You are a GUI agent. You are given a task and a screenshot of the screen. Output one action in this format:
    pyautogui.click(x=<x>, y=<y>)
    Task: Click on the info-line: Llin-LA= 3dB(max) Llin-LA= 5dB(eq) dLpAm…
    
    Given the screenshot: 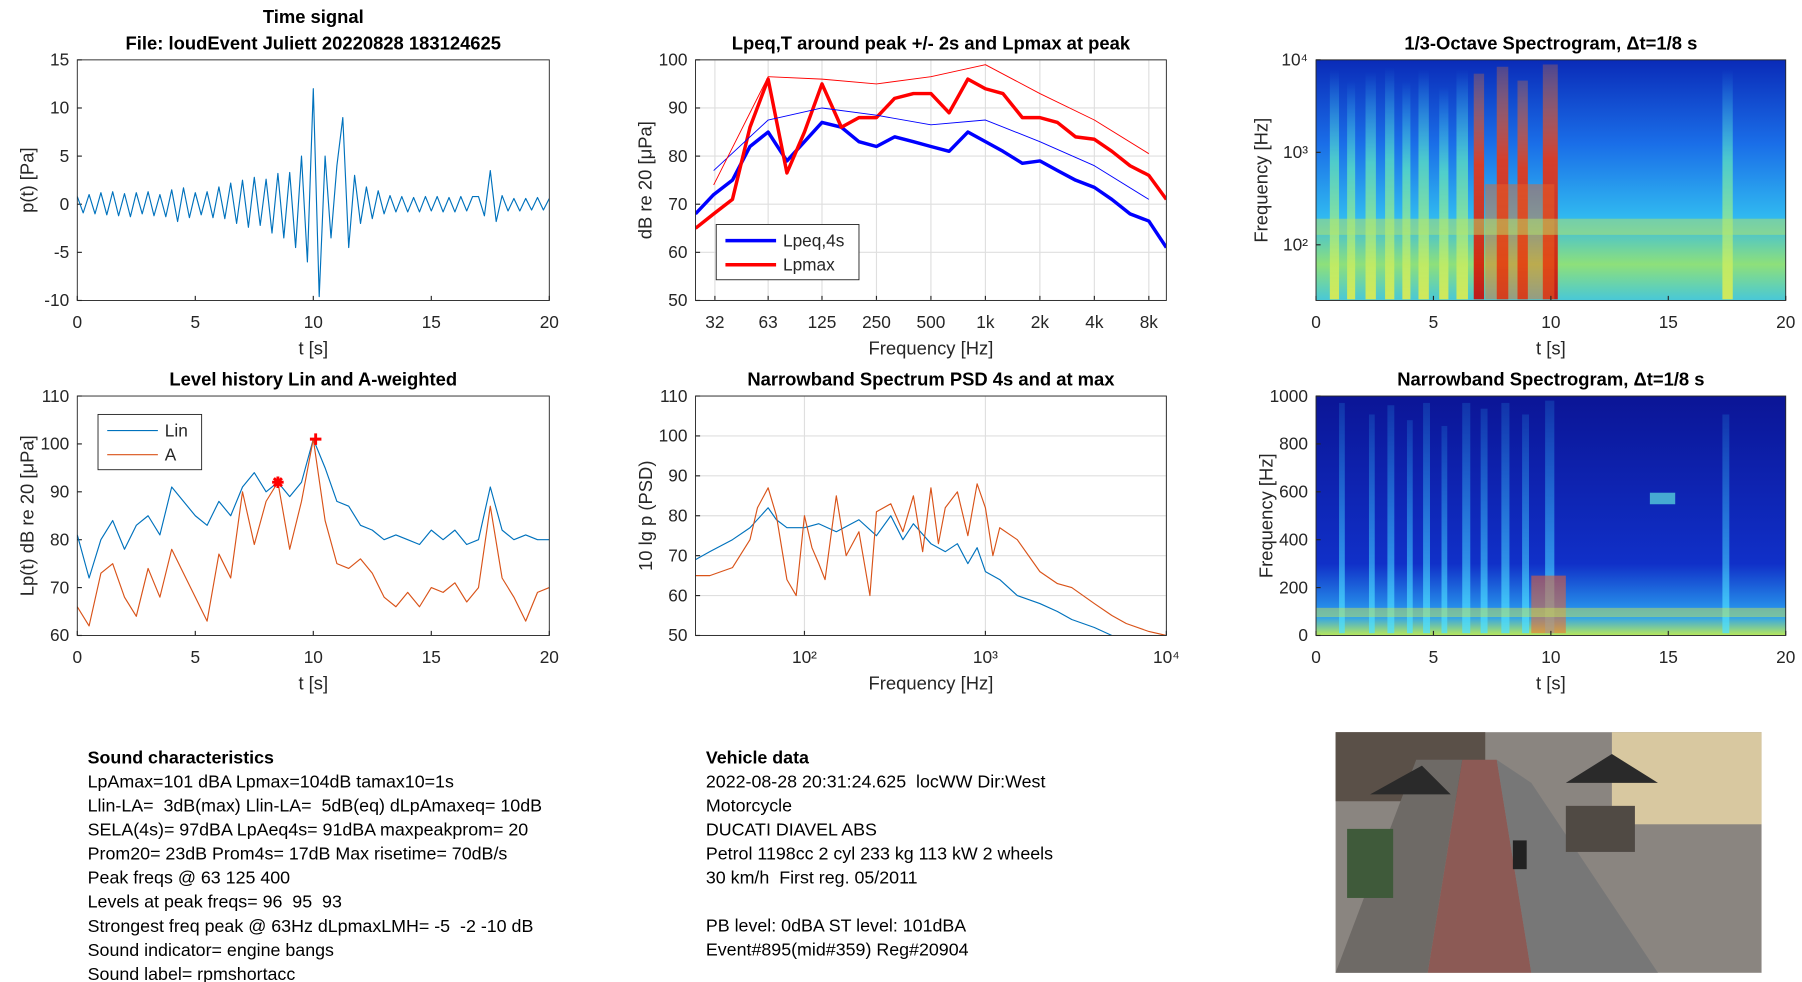 What is the action you would take?
    pyautogui.click(x=315, y=806)
    